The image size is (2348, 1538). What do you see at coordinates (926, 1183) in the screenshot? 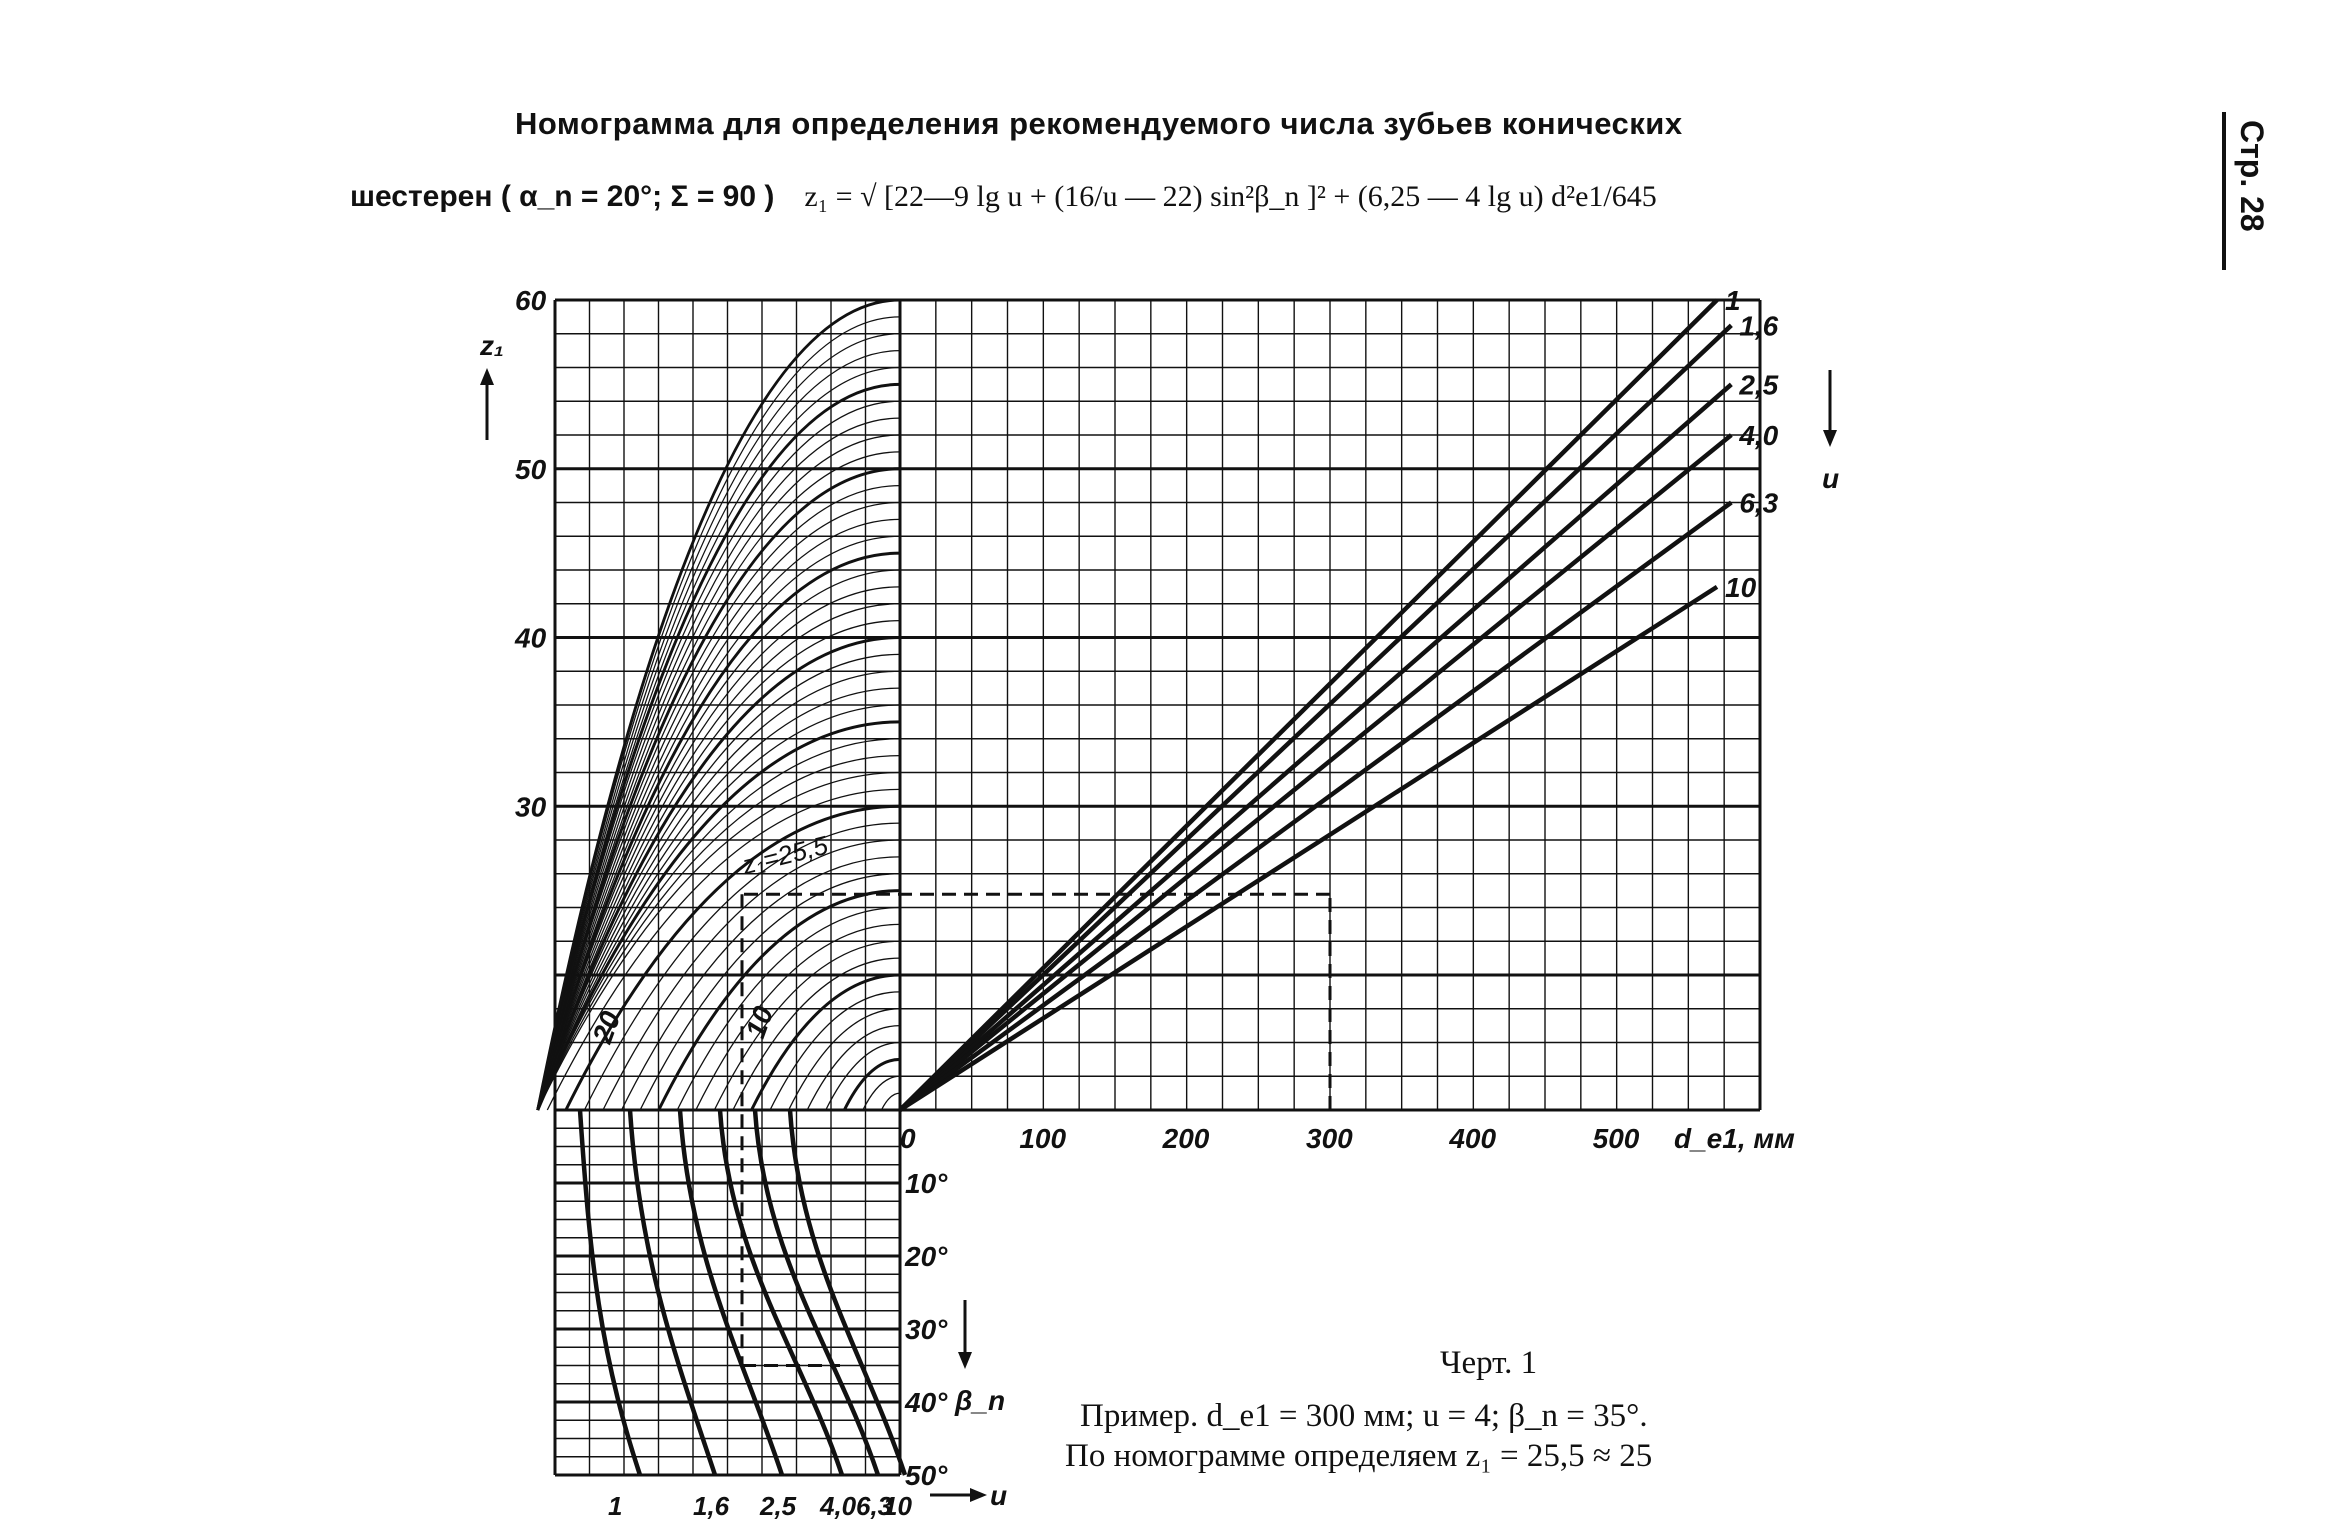
I see `beta-tick-label: 10°` at bounding box center [926, 1183].